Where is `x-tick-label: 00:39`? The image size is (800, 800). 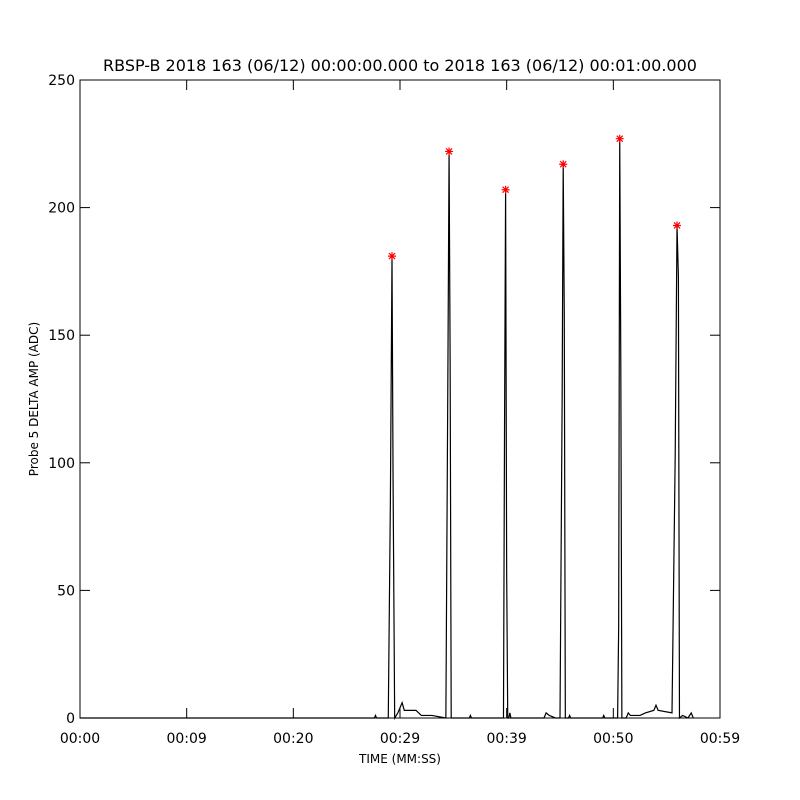 x-tick-label: 00:39 is located at coordinates (506, 739).